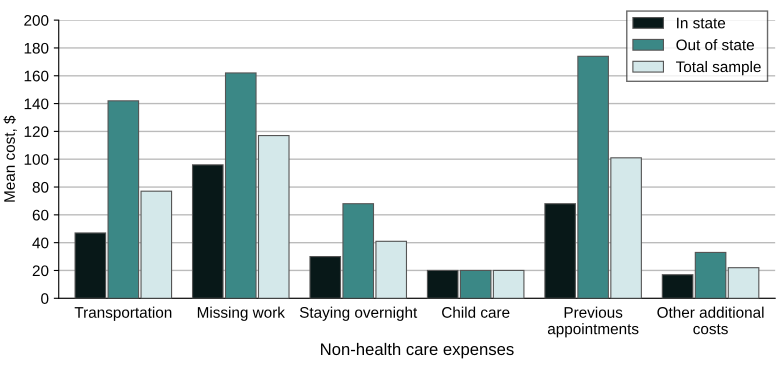 The width and height of the screenshot is (783, 366). Describe the element at coordinates (36, 132) in the screenshot. I see `y-tick-label: 120` at that location.